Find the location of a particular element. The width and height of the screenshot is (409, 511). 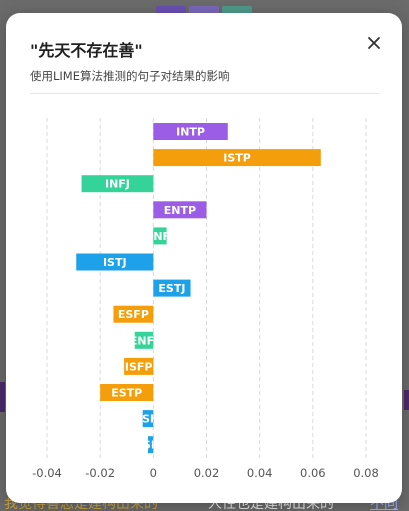

close-icon is located at coordinates (374, 43).